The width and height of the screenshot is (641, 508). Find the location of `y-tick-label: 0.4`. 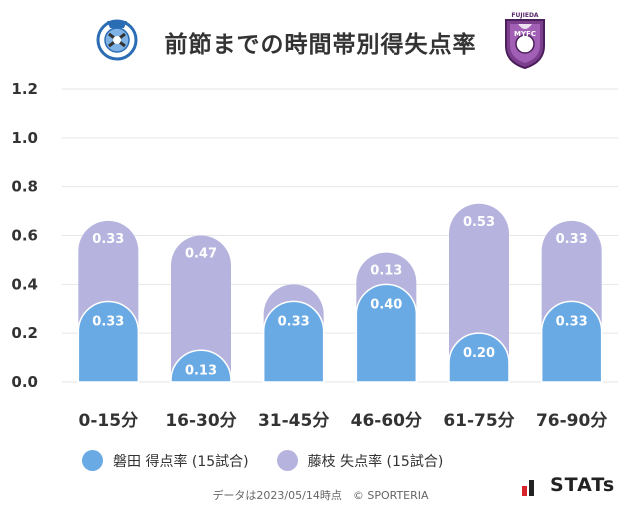

y-tick-label: 0.4 is located at coordinates (24, 284).